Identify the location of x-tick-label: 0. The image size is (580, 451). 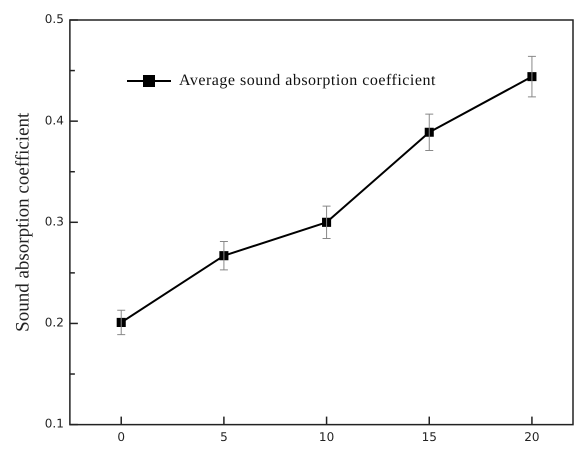
(121, 437).